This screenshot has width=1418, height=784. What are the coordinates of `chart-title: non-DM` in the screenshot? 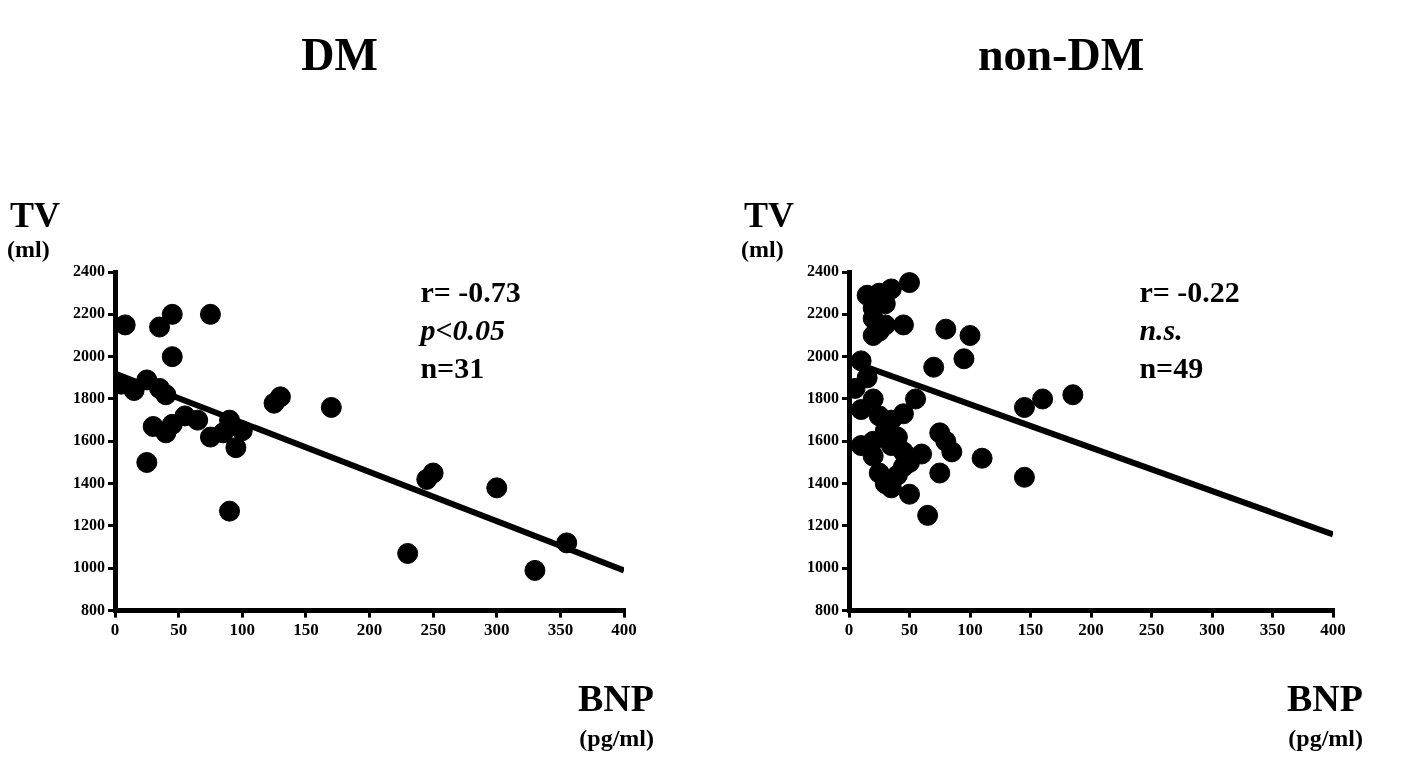 It's located at (1061, 54).